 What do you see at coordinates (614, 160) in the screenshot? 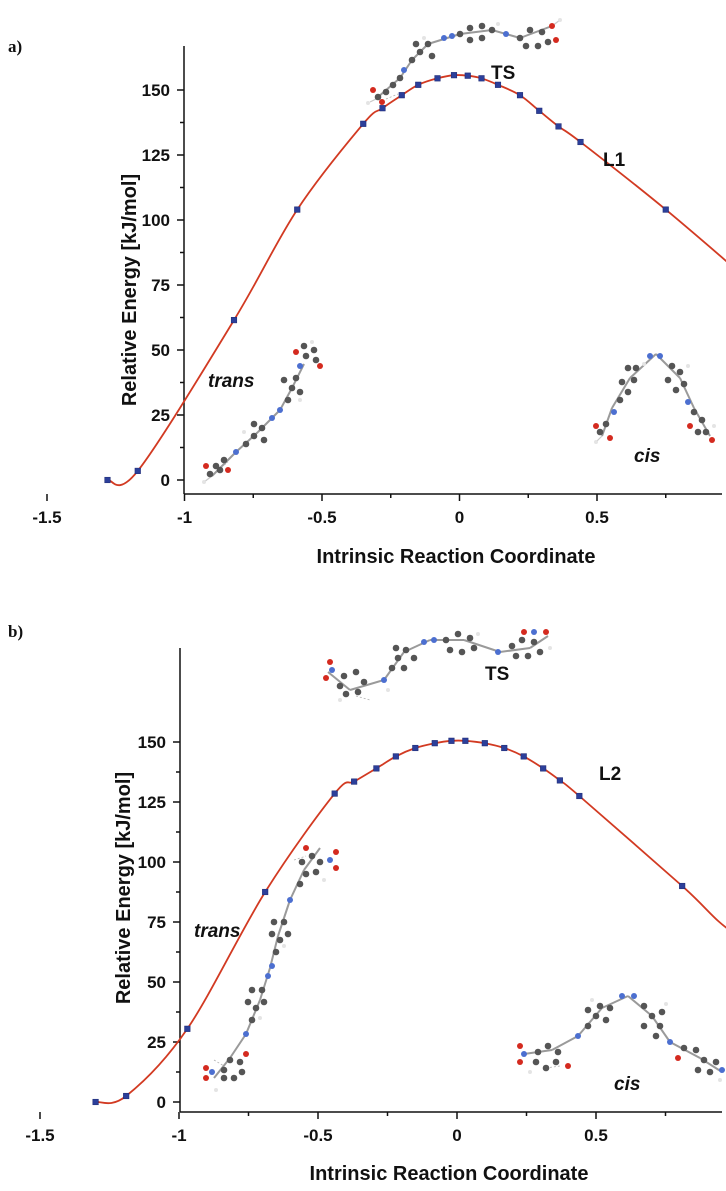
I see `ligand-label: L1` at bounding box center [614, 160].